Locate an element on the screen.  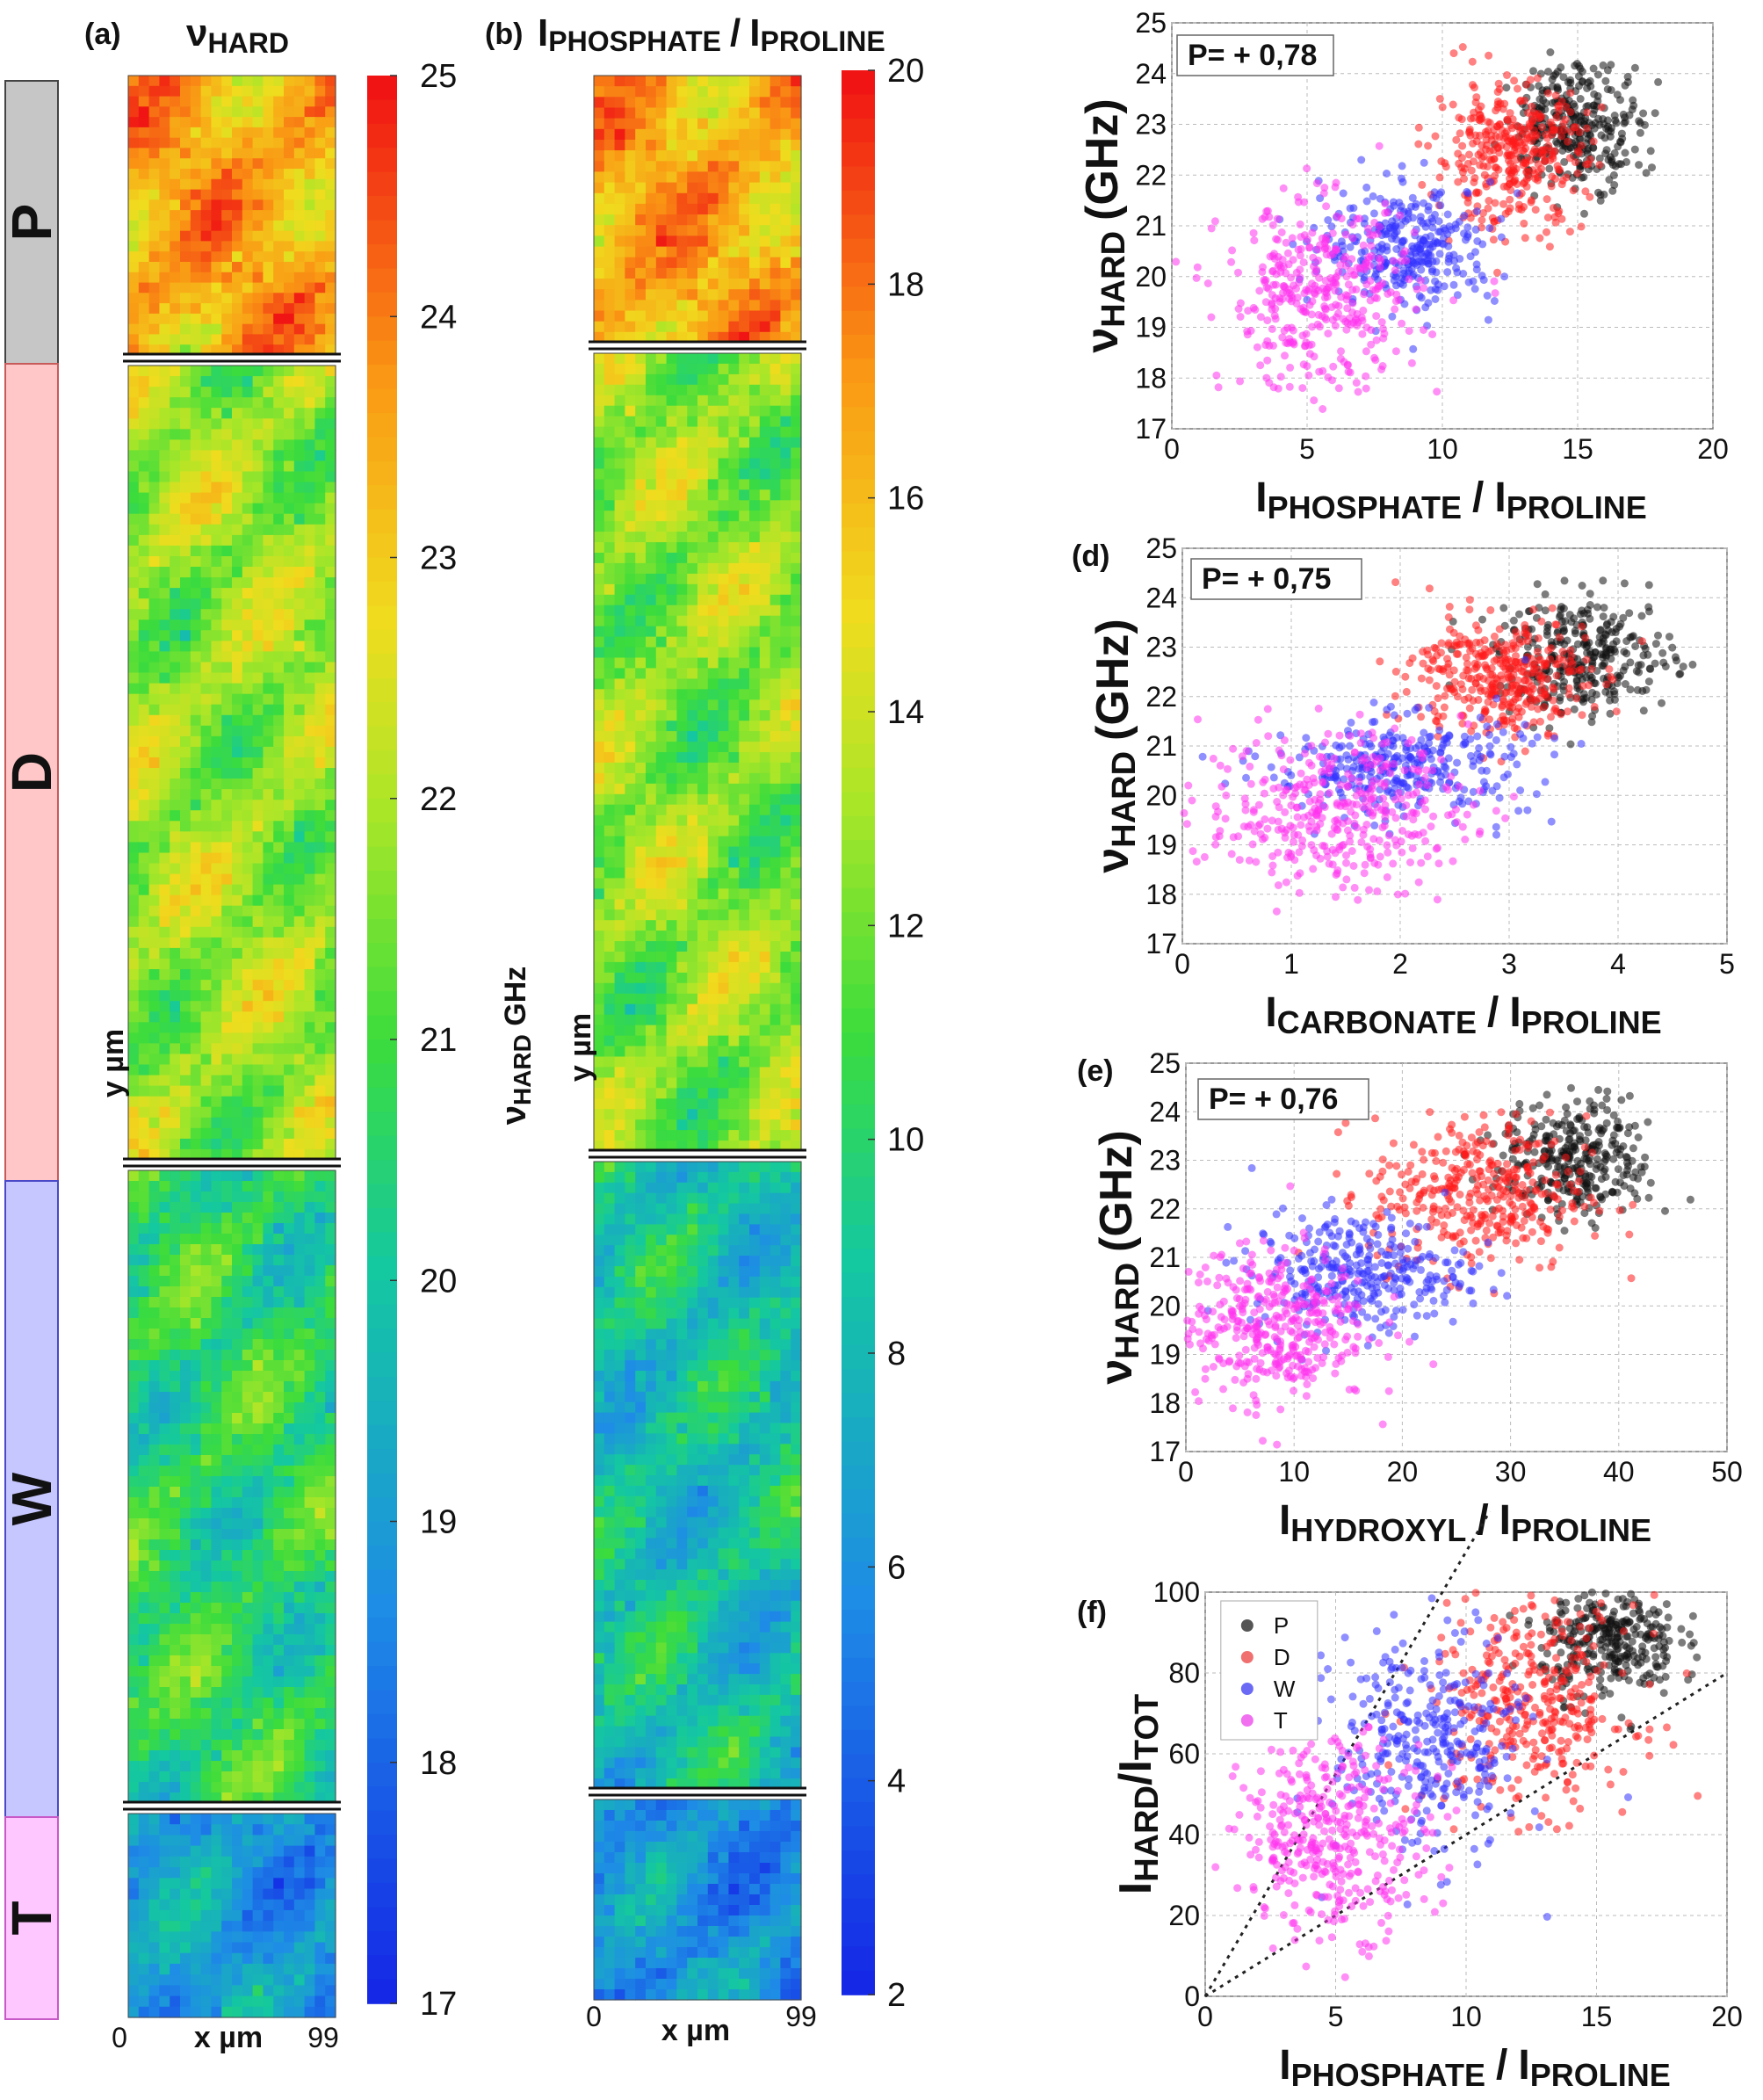
panel-b-title: IPHOSPHATE / IPROLINE is located at coordinates (711, 34).